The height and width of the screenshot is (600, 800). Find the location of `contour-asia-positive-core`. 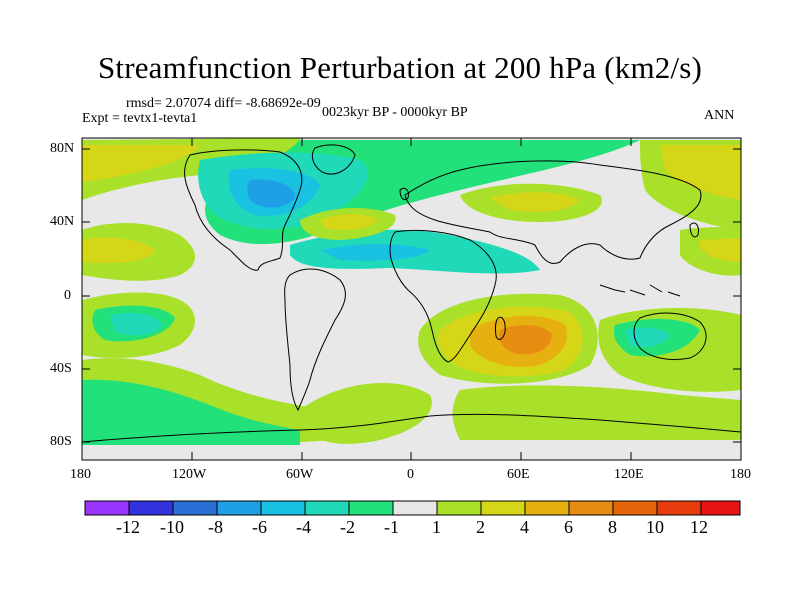

contour-asia-positive-core is located at coordinates (535, 202).